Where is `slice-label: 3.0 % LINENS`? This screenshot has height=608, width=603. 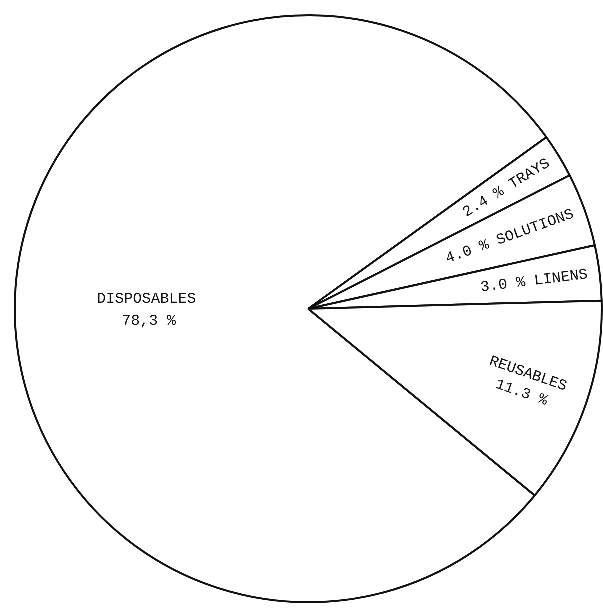
slice-label: 3.0 % LINENS is located at coordinates (534, 281).